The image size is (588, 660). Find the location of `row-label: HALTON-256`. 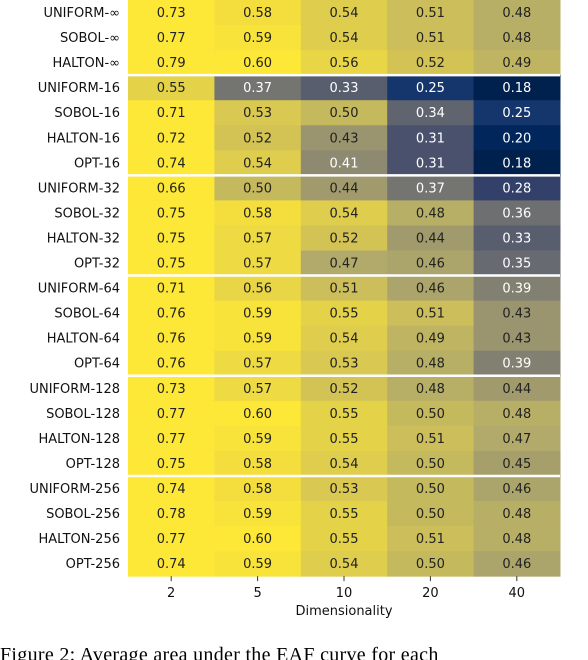

row-label: HALTON-256 is located at coordinates (79, 539).